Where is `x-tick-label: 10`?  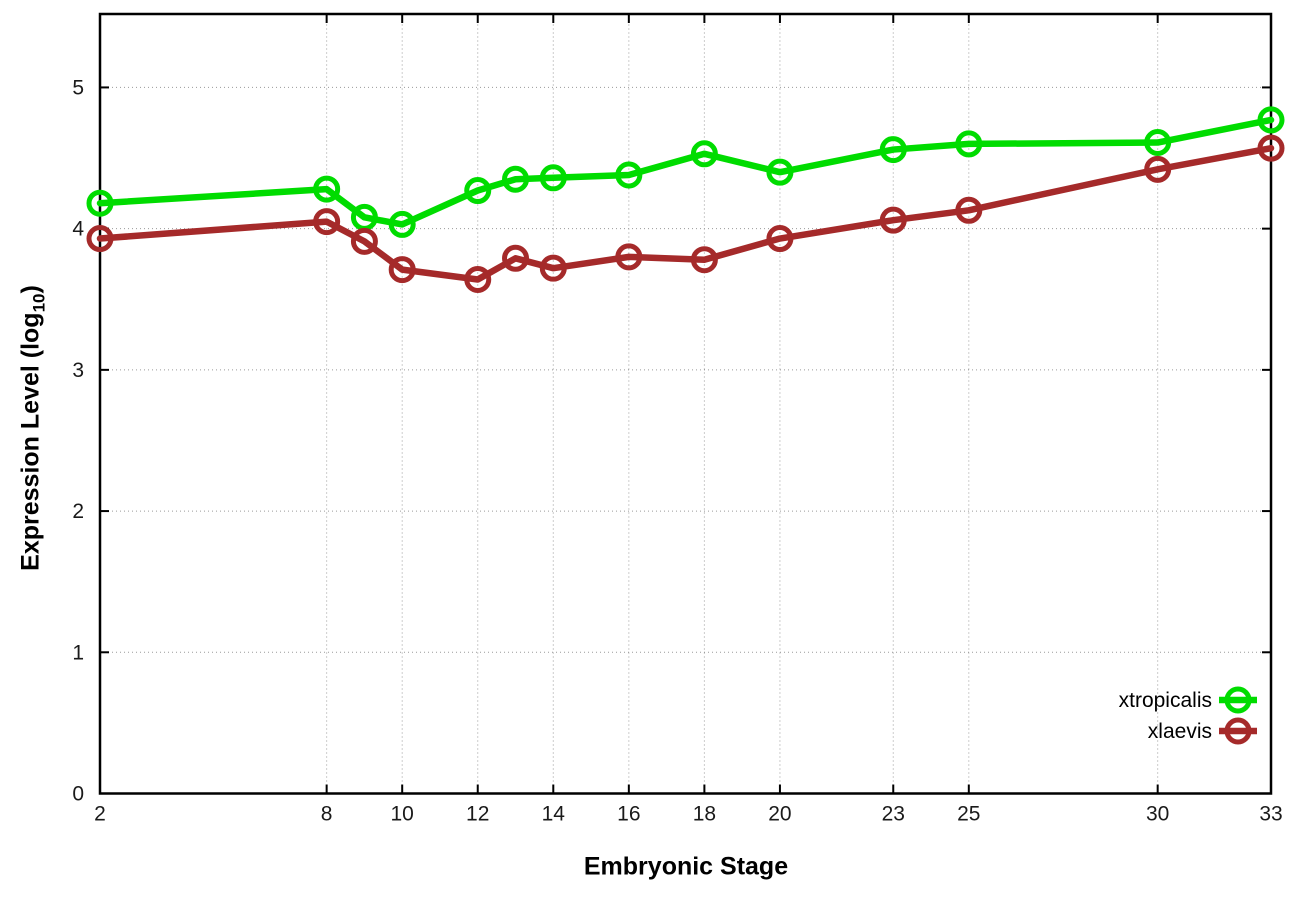
x-tick-label: 10 is located at coordinates (402, 814).